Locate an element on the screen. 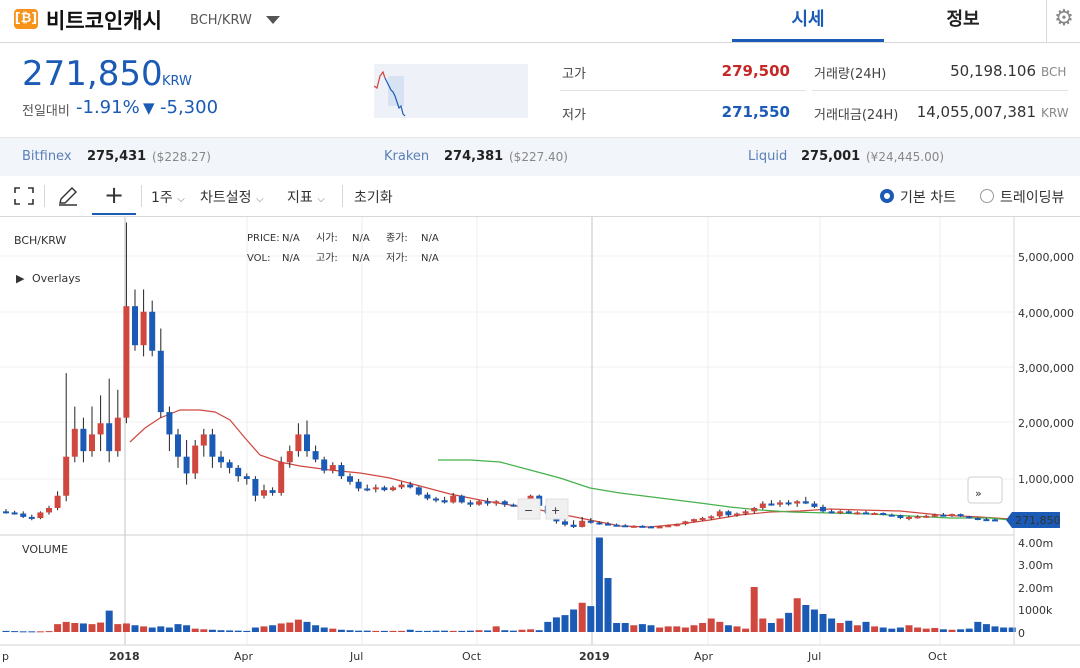  pair-dropdown-icon is located at coordinates (273, 20).